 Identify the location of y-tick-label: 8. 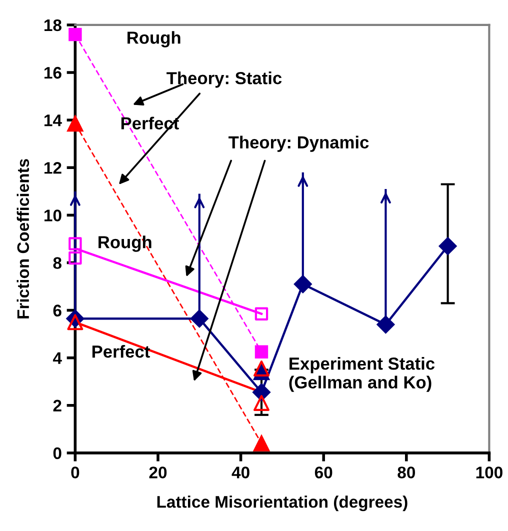
(57, 263).